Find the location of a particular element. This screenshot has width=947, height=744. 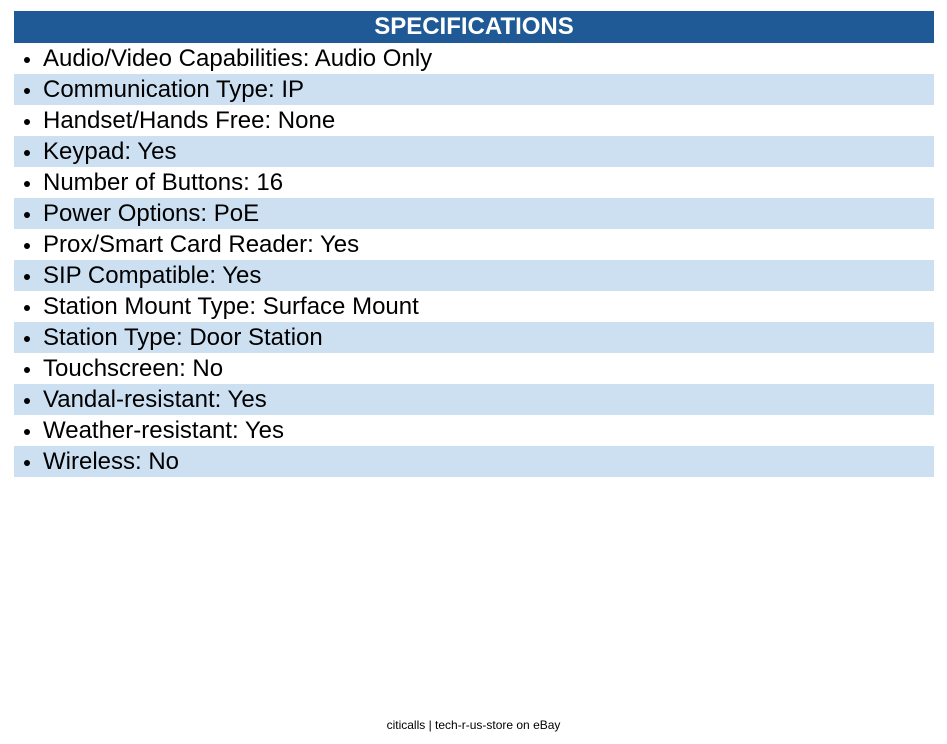

footer: citicalls | tech-r-us-store on eBay is located at coordinates (473, 725).